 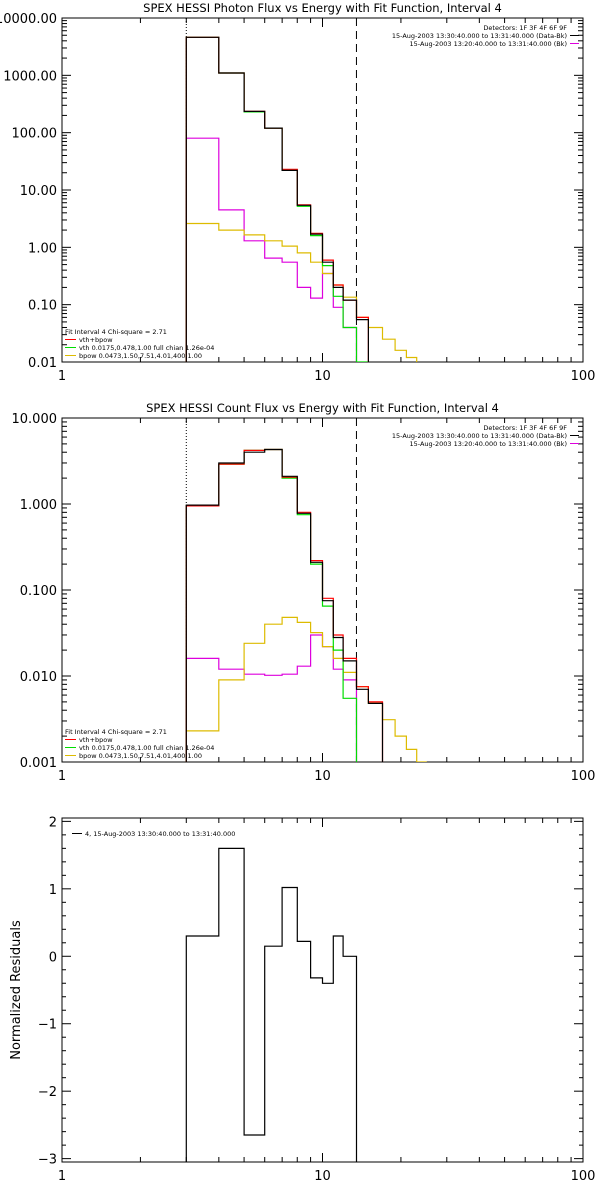 What do you see at coordinates (322, 376) in the screenshot?
I see `photon-x-tick-label: 10` at bounding box center [322, 376].